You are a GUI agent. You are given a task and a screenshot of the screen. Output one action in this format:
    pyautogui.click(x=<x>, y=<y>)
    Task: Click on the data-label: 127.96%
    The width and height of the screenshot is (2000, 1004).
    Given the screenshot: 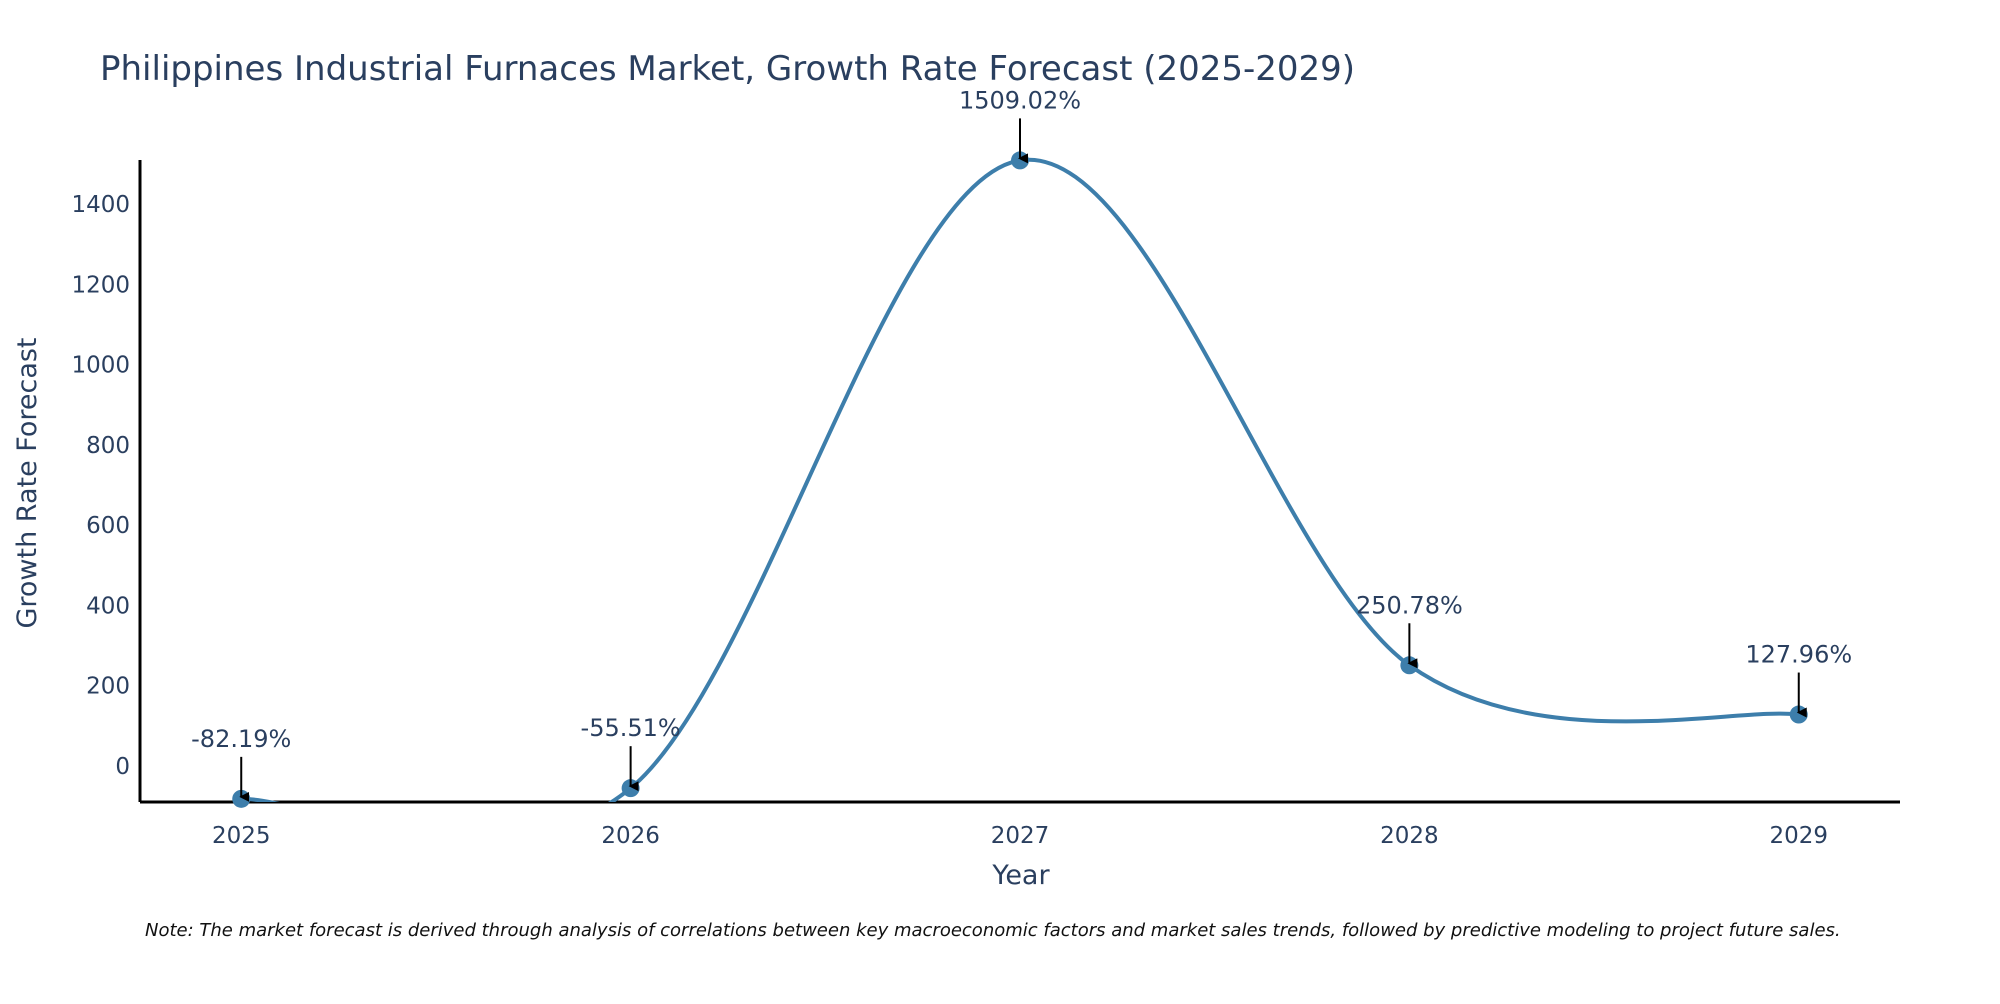 What is the action you would take?
    pyautogui.click(x=1798, y=655)
    